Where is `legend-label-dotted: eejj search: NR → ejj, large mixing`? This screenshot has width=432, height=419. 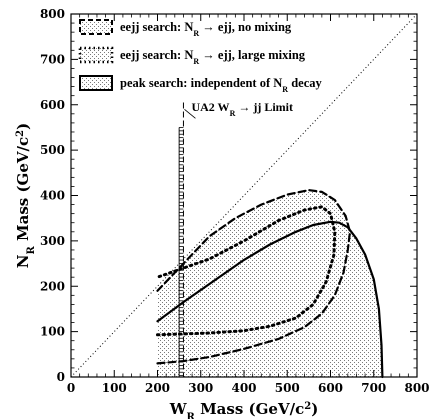 legend-label-dotted: eejj search: NR → ejj, large mixing is located at coordinates (213, 57).